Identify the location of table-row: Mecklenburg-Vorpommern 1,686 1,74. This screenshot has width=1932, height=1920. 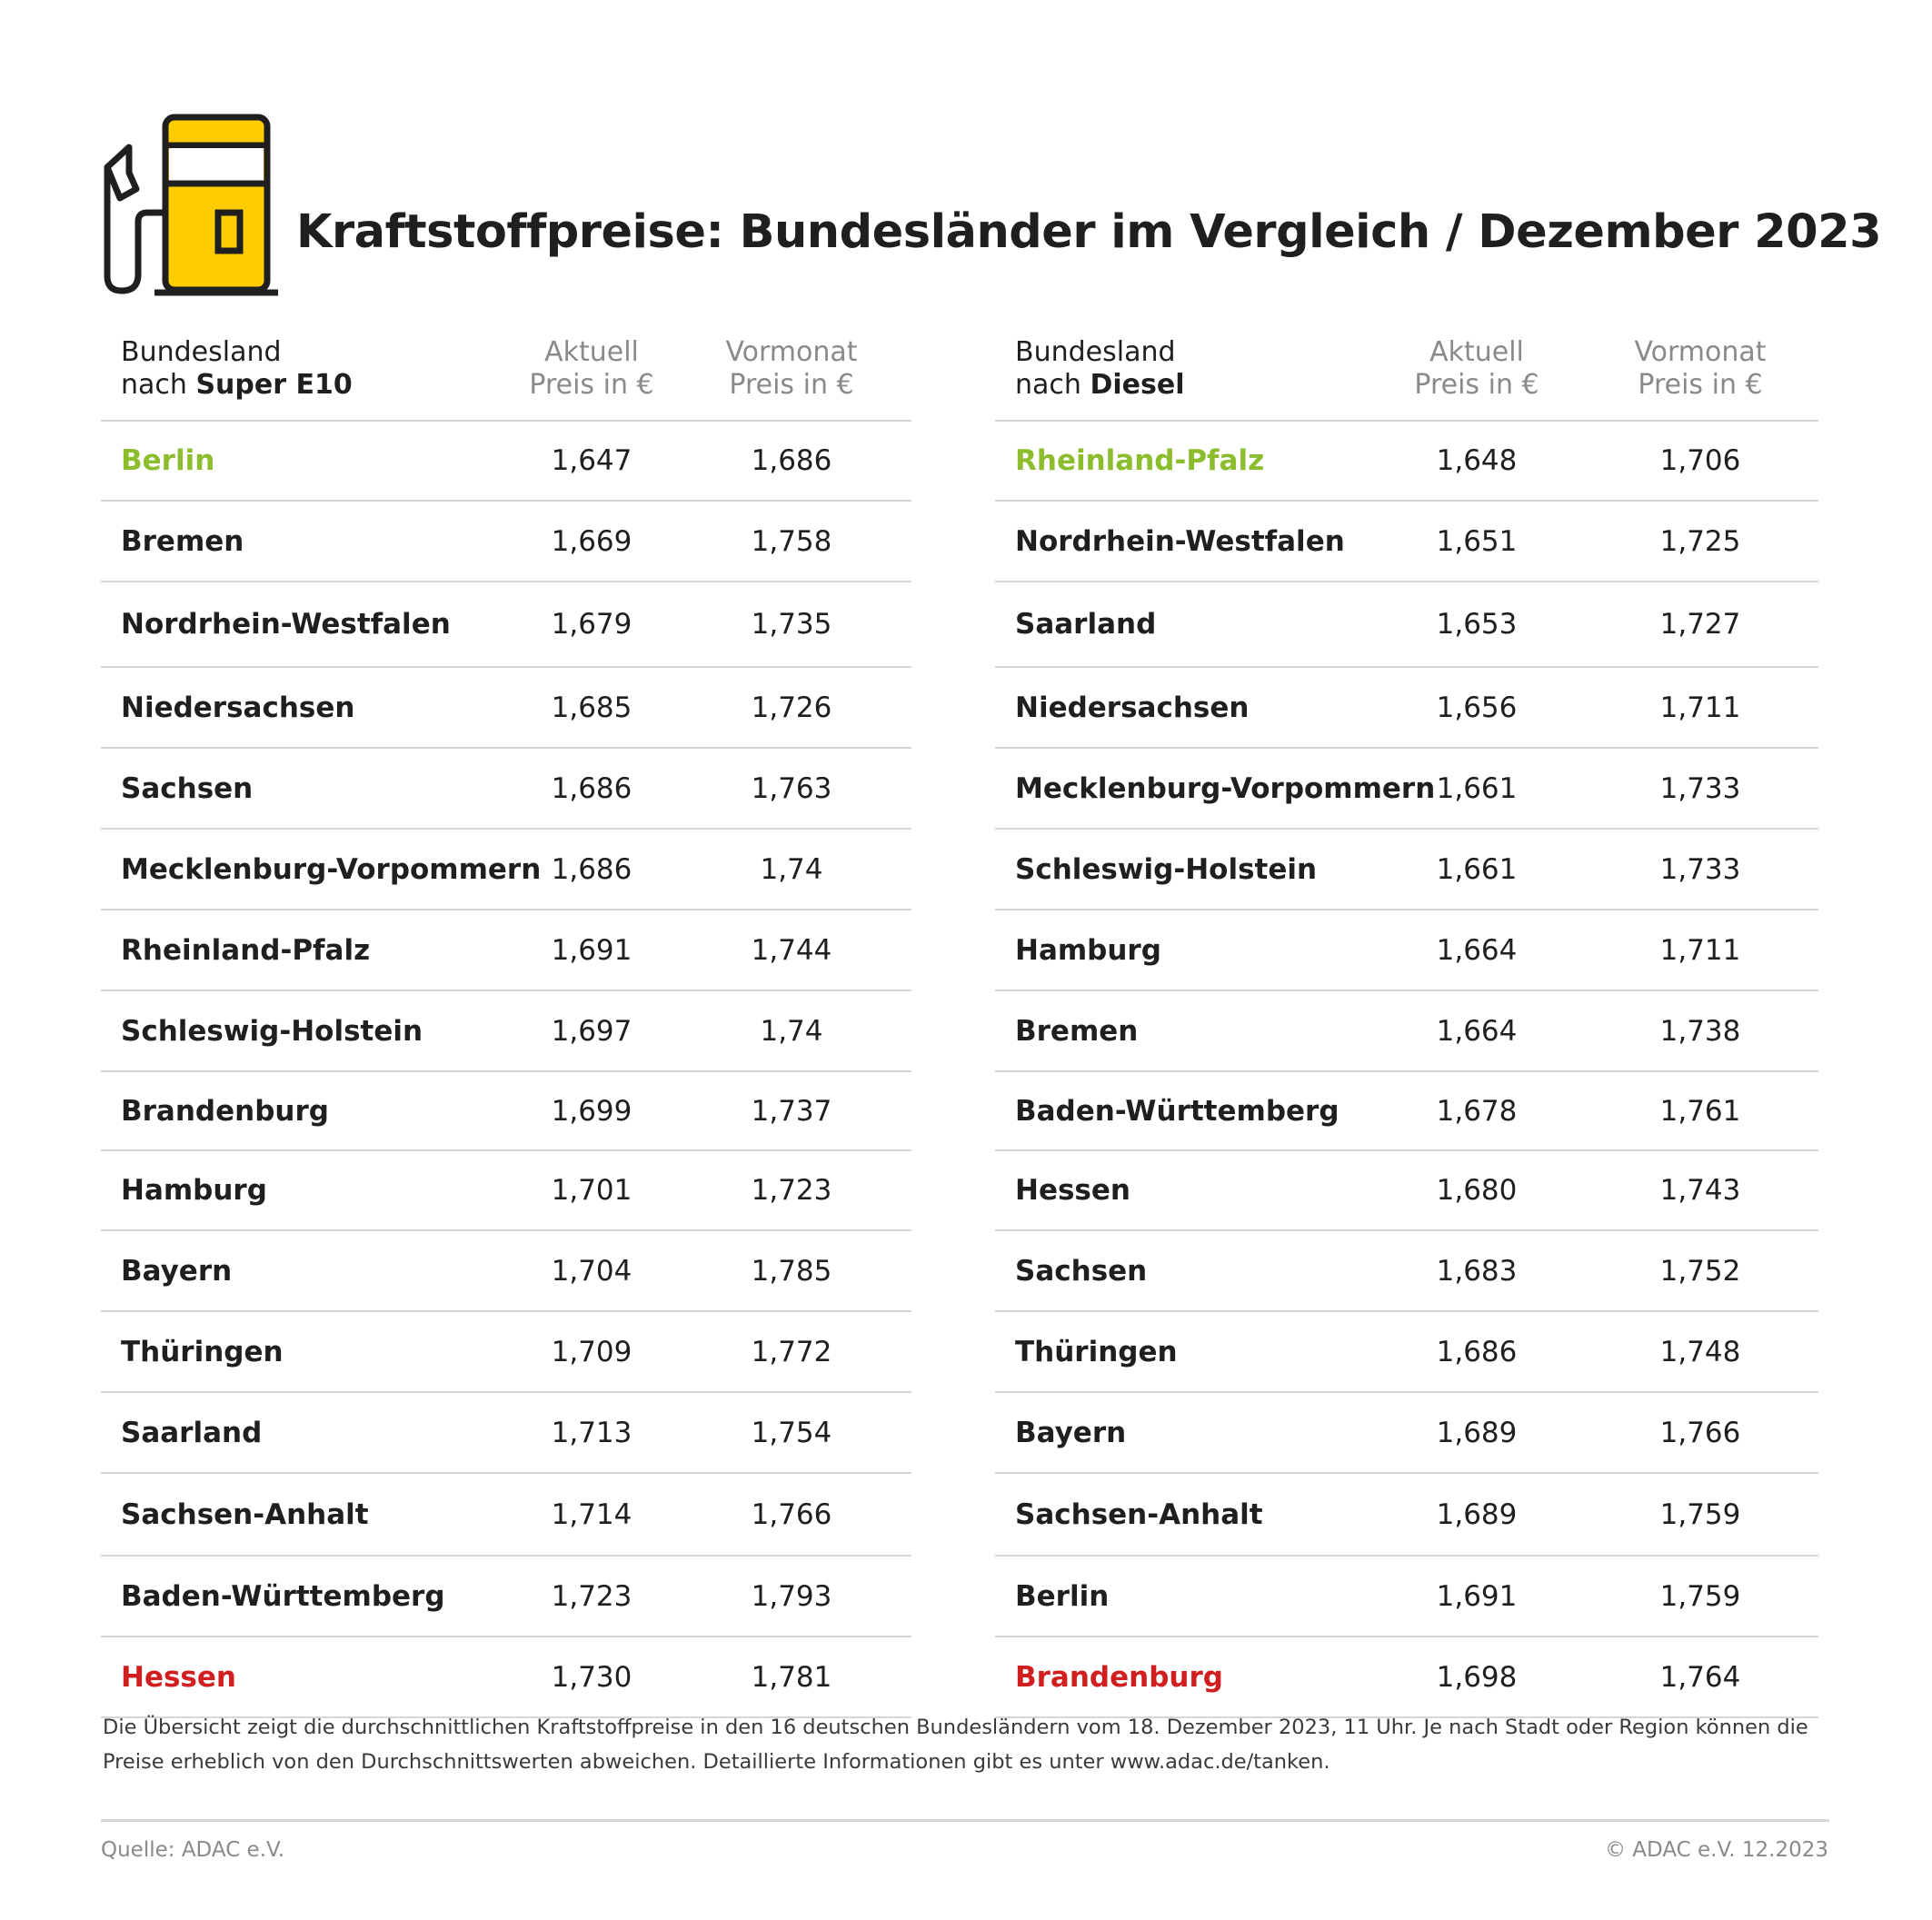
(506, 870).